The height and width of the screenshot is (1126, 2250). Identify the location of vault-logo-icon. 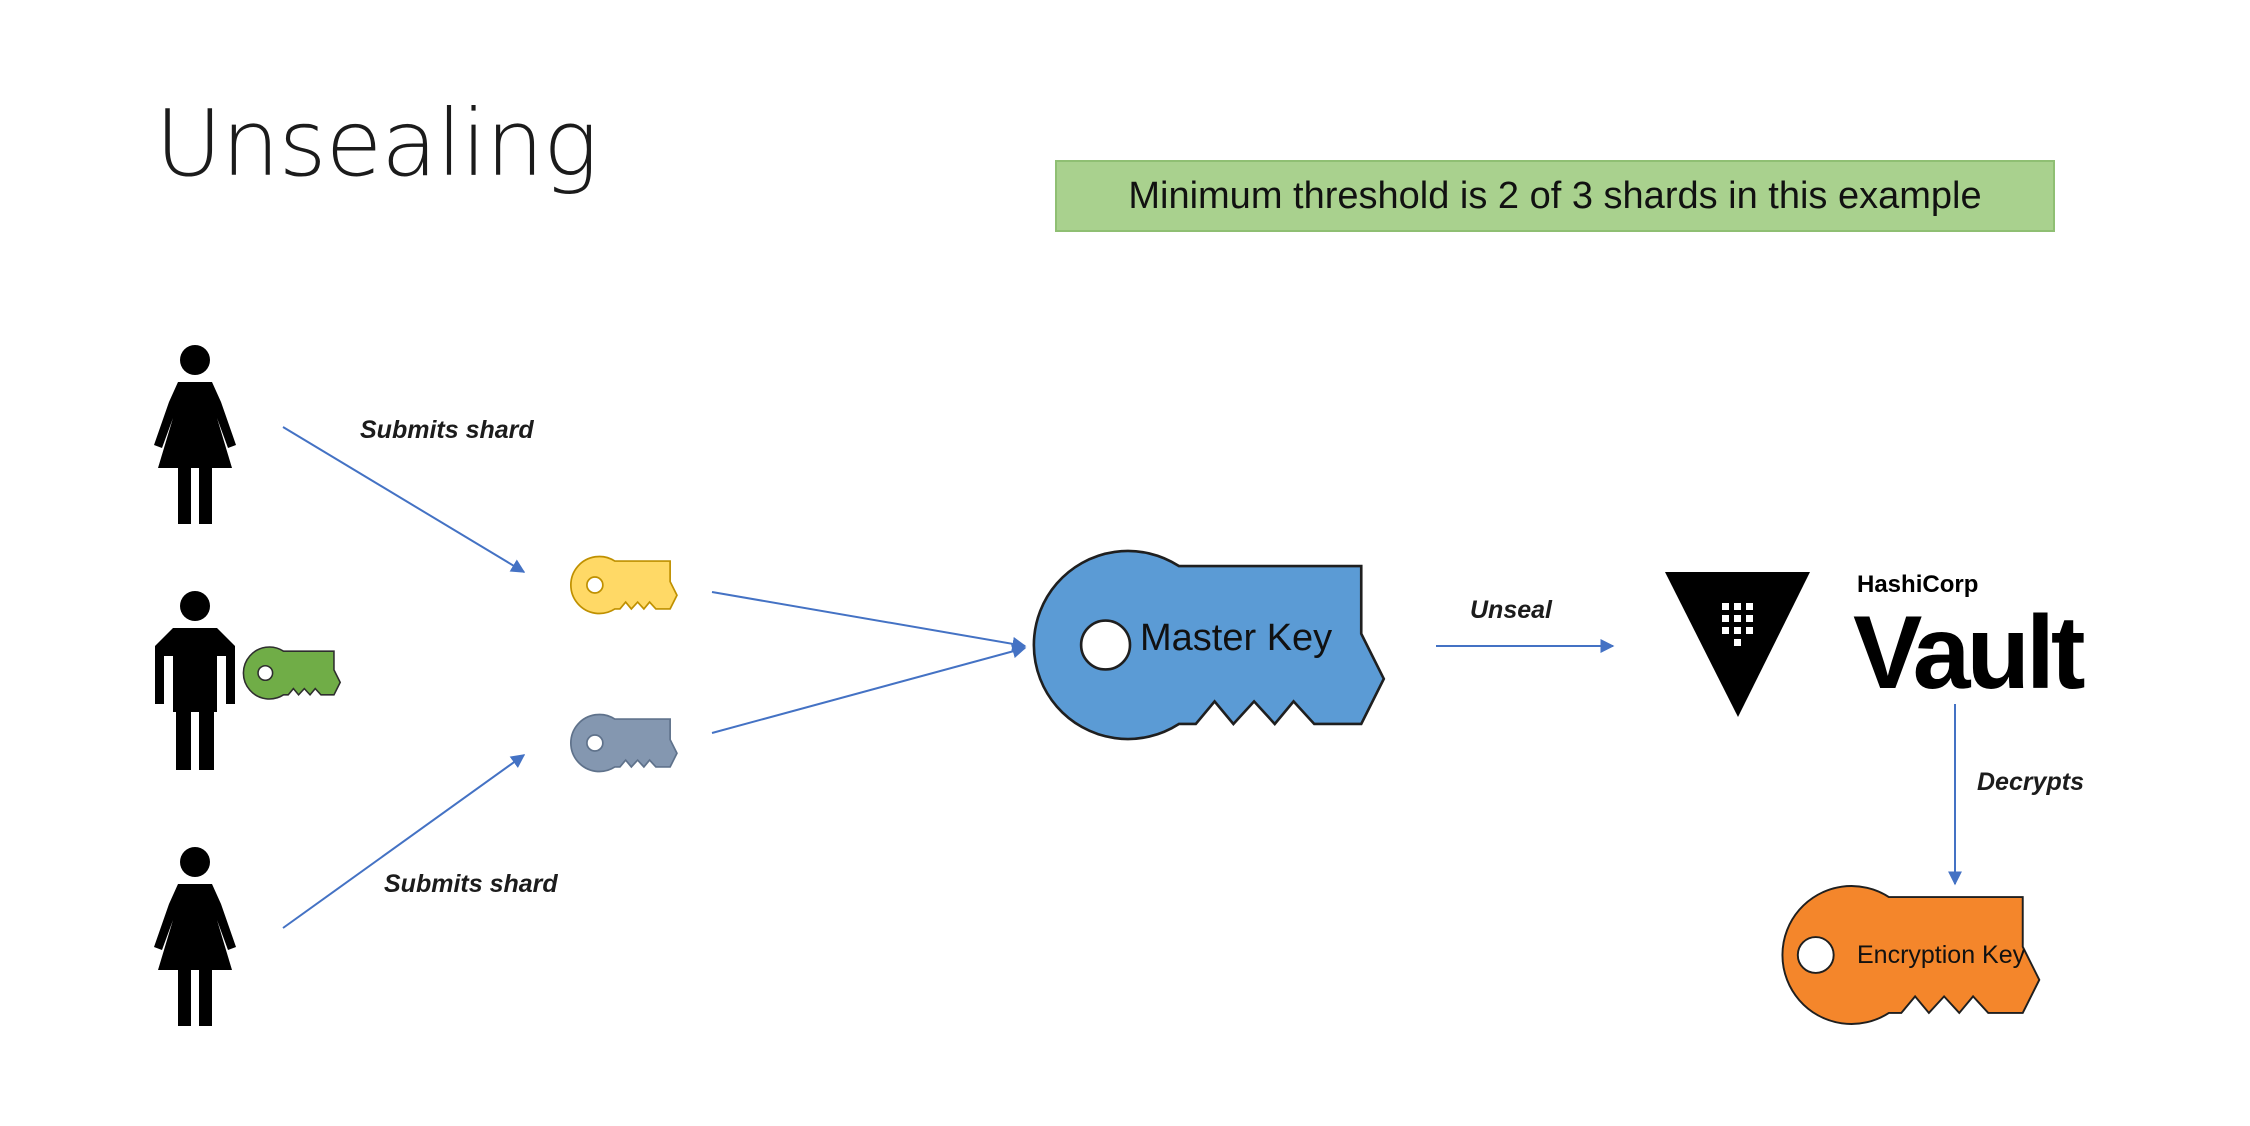
(1737, 644).